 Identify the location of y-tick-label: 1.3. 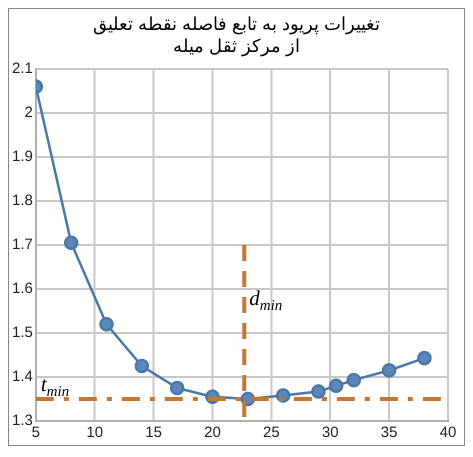
(22, 421).